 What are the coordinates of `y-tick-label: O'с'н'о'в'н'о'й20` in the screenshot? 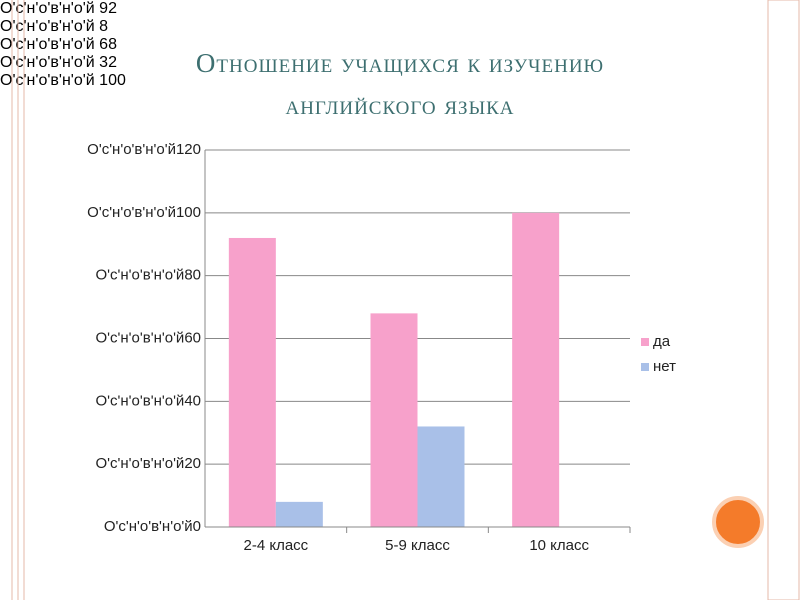 It's located at (149, 463).